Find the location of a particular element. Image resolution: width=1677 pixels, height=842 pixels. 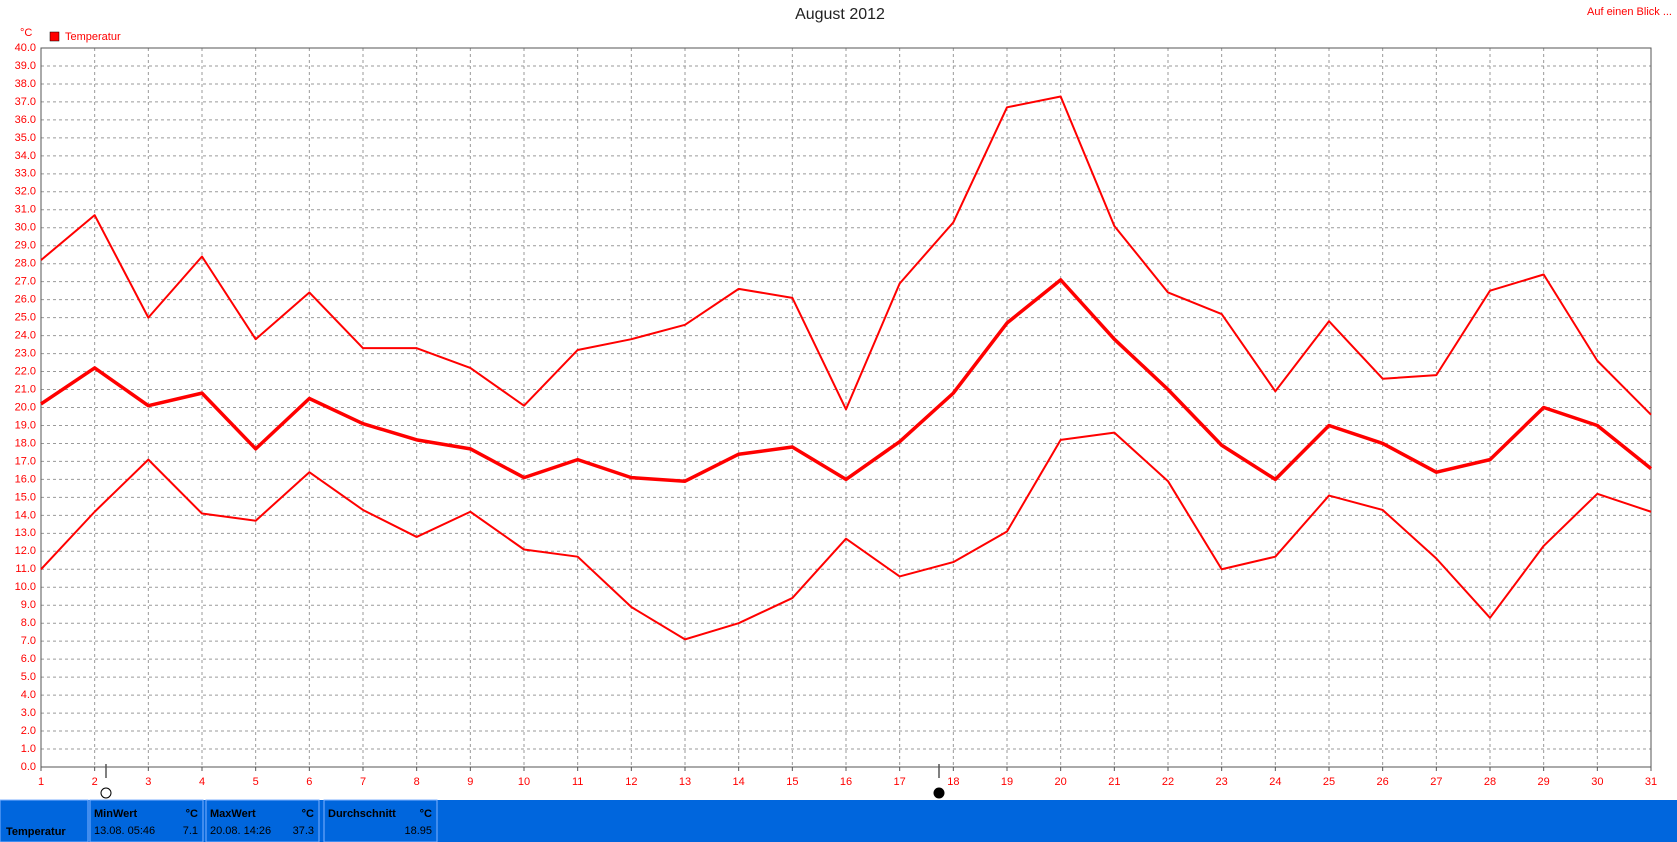

row-label: Temperatur is located at coordinates (36, 832).